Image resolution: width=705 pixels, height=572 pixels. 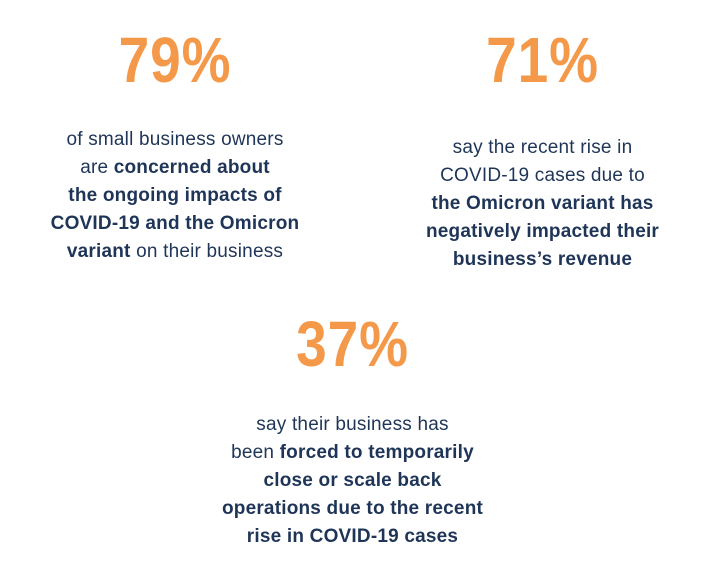 I want to click on desc-line: rise in COVID-19 cases, so click(x=352, y=536).